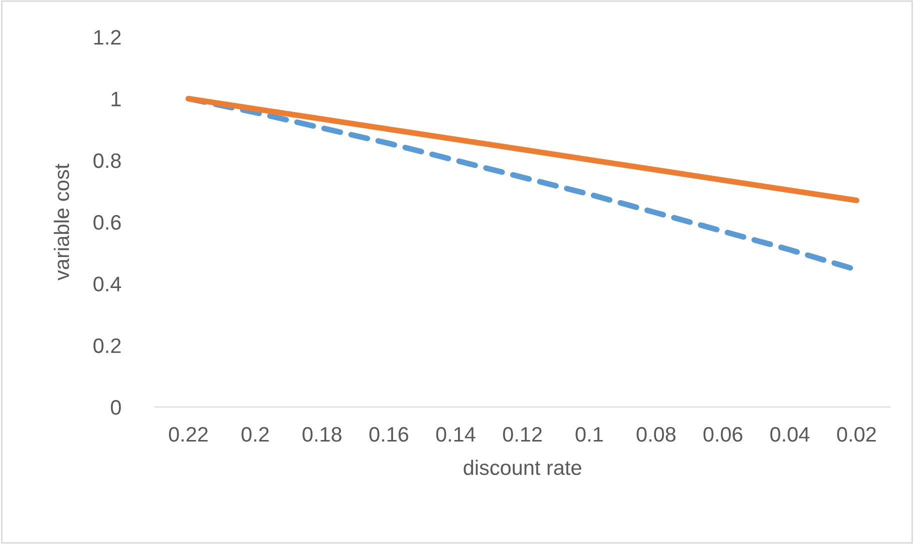 This screenshot has height=544, width=914. What do you see at coordinates (790, 434) in the screenshot?
I see `x-tick-label: 0.04` at bounding box center [790, 434].